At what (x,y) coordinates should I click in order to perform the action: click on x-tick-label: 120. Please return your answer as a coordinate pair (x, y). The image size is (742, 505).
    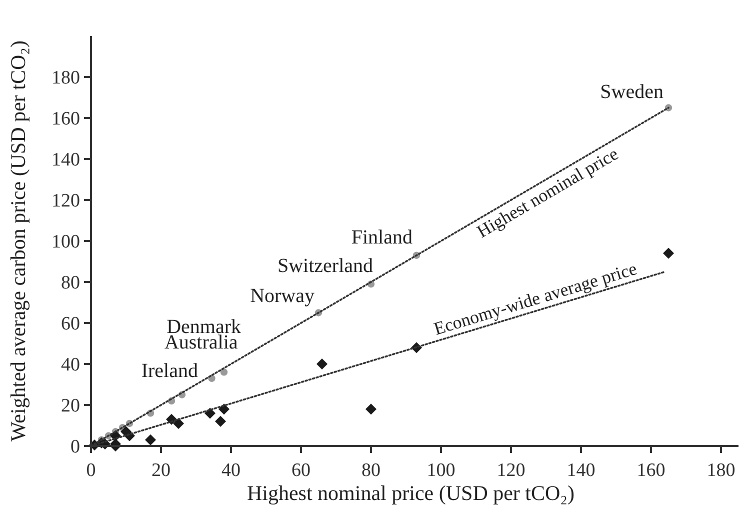
    Looking at the image, I should click on (511, 470).